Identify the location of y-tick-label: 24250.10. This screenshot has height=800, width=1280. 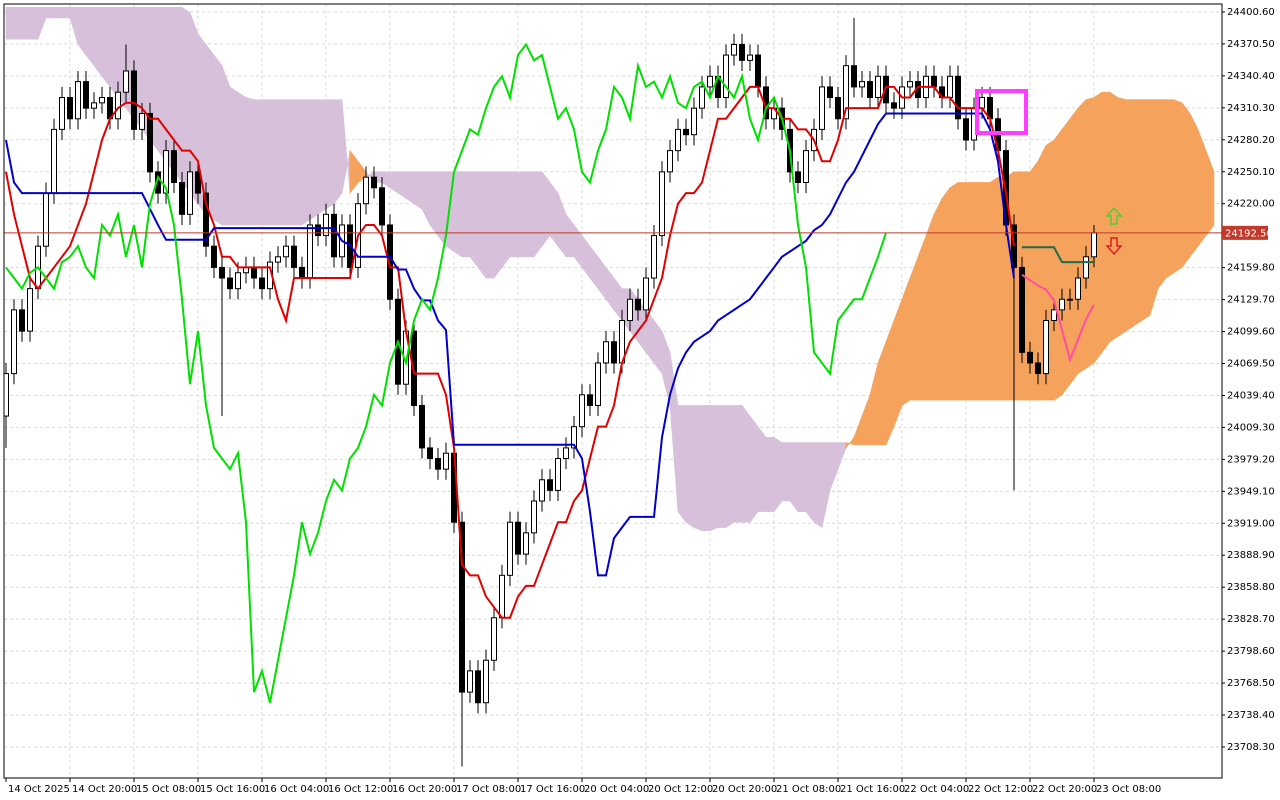
(1251, 172).